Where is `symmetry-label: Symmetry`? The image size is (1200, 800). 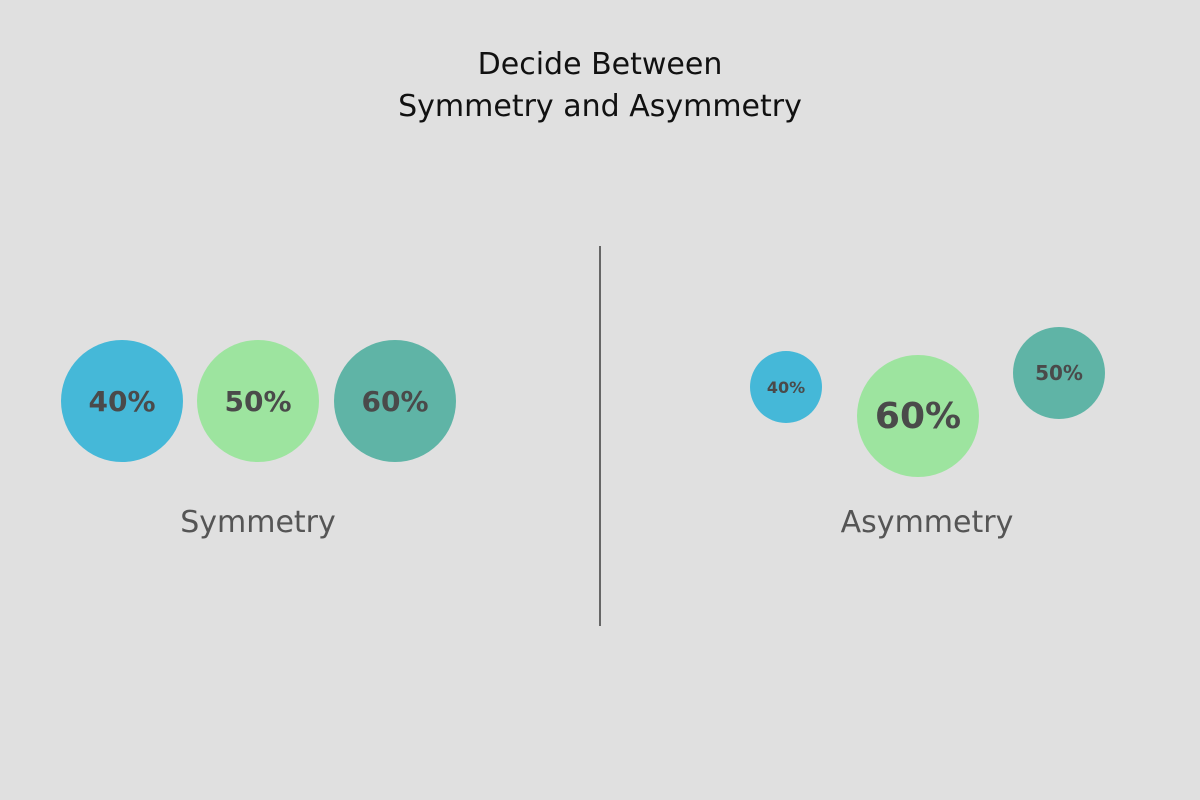 symmetry-label: Symmetry is located at coordinates (258, 522).